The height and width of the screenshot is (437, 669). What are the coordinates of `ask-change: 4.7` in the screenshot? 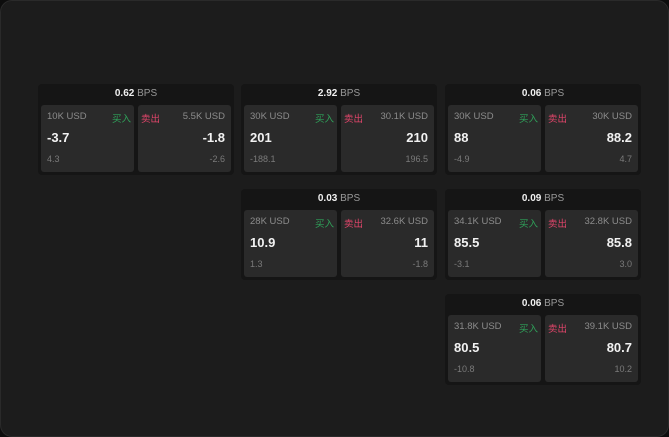 It's located at (625, 159).